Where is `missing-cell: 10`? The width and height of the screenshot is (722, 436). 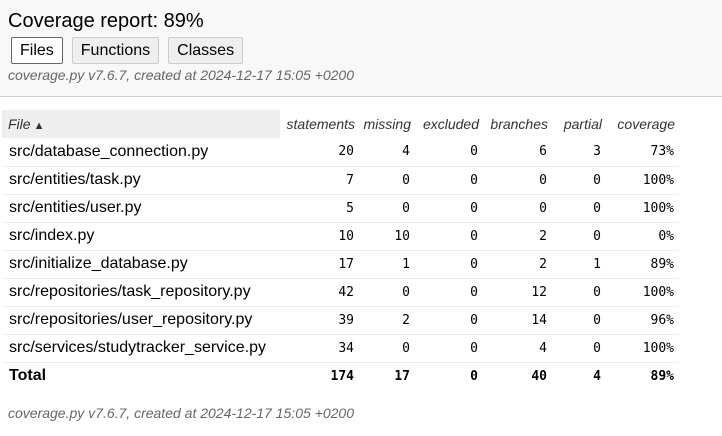 missing-cell: 10 is located at coordinates (387, 236).